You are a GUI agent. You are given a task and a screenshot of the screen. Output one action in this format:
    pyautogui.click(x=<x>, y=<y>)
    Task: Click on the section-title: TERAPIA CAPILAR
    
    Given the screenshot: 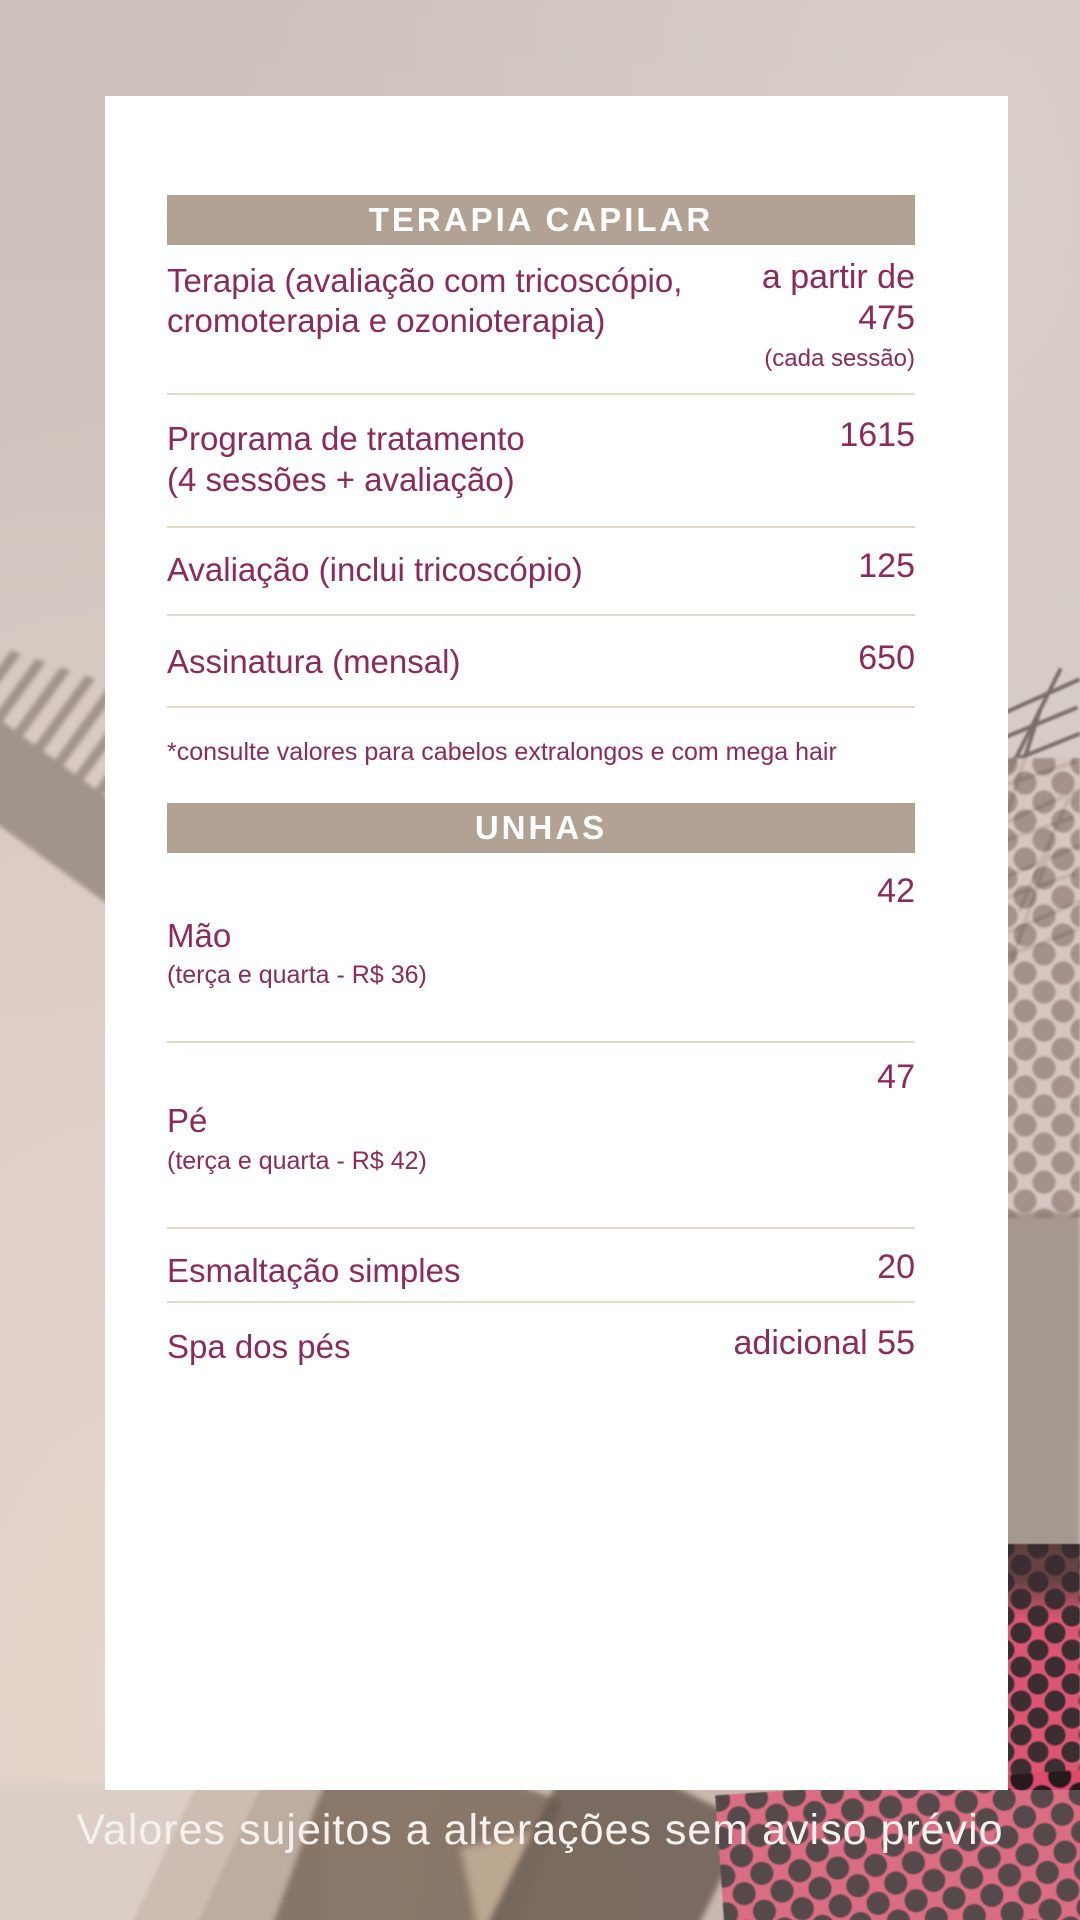 What is the action you would take?
    pyautogui.click(x=541, y=219)
    